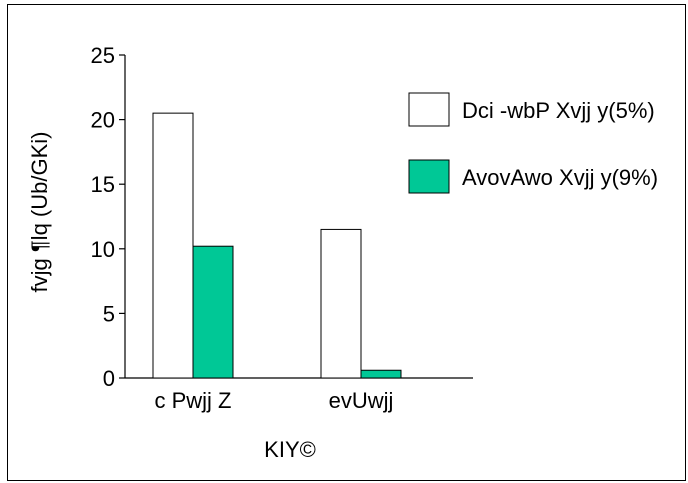 The image size is (688, 483). What do you see at coordinates (109, 378) in the screenshot?
I see `y-tick-label: 0` at bounding box center [109, 378].